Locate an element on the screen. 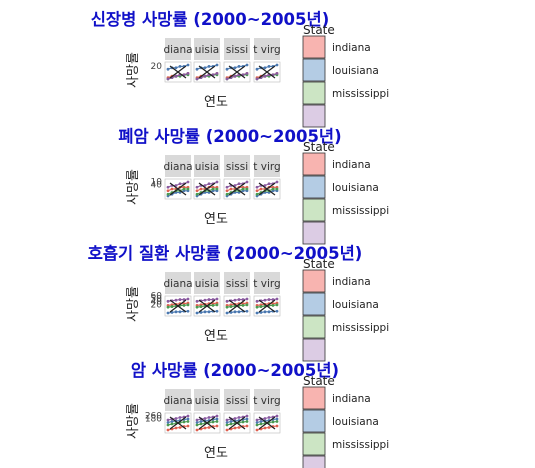 This screenshot has width=535, height=468. y-tick-label: 180 is located at coordinates (153, 420).